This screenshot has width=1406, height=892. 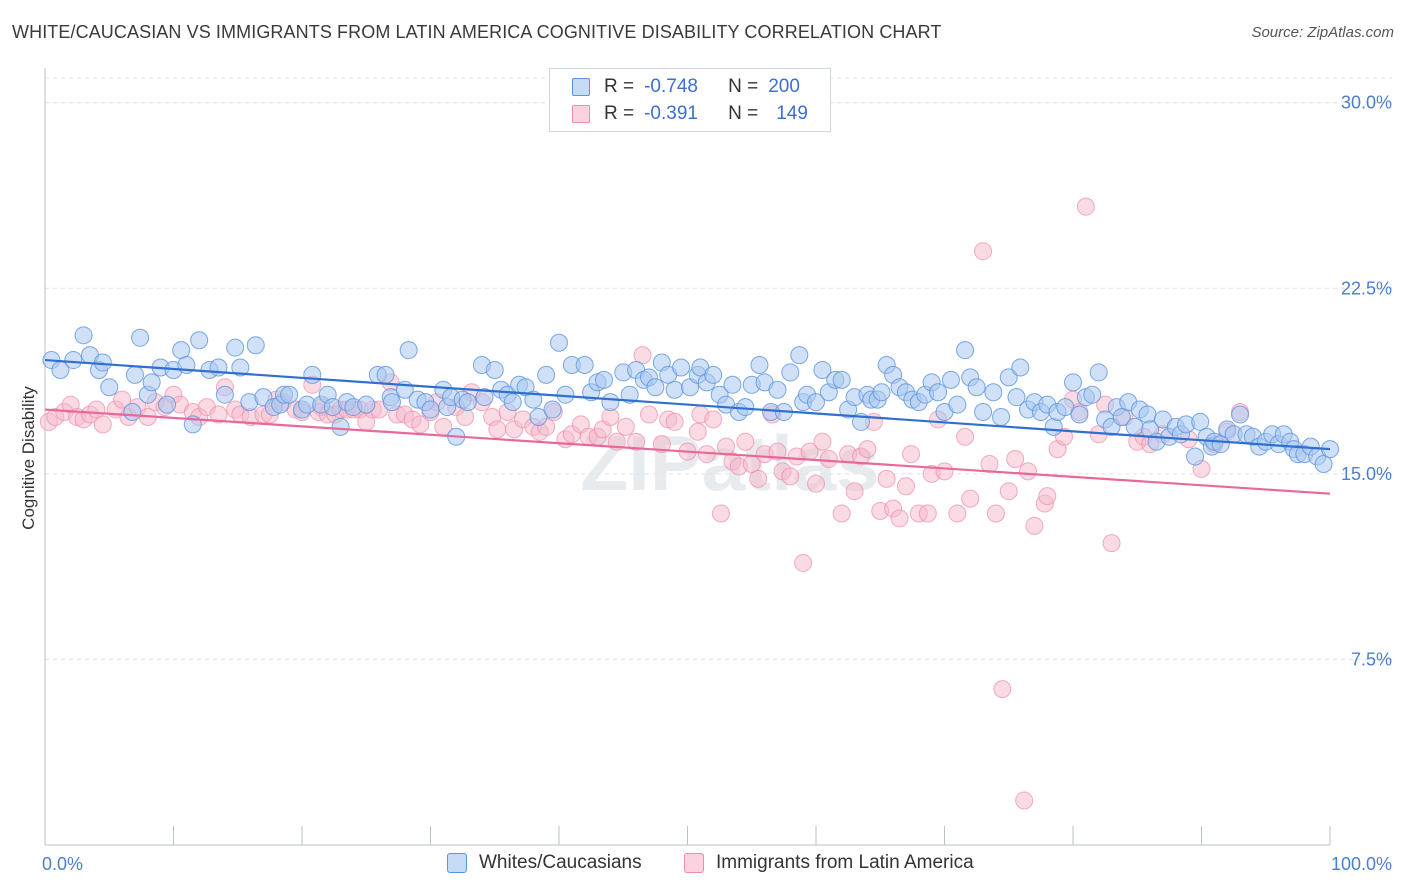 I want to click on legend-n-value: 149, so click(x=792, y=113).